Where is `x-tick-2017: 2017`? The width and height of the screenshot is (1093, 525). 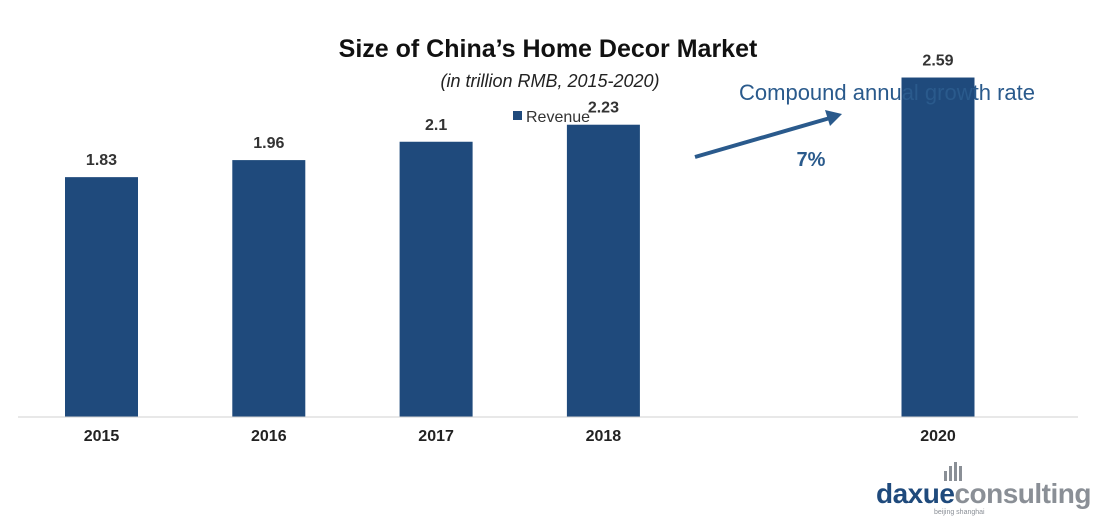
x-tick-2017: 2017 is located at coordinates (436, 436).